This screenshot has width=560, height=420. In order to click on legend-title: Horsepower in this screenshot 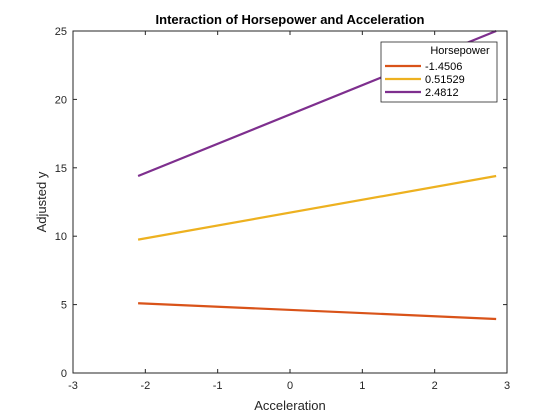, I will do `click(460, 51)`.